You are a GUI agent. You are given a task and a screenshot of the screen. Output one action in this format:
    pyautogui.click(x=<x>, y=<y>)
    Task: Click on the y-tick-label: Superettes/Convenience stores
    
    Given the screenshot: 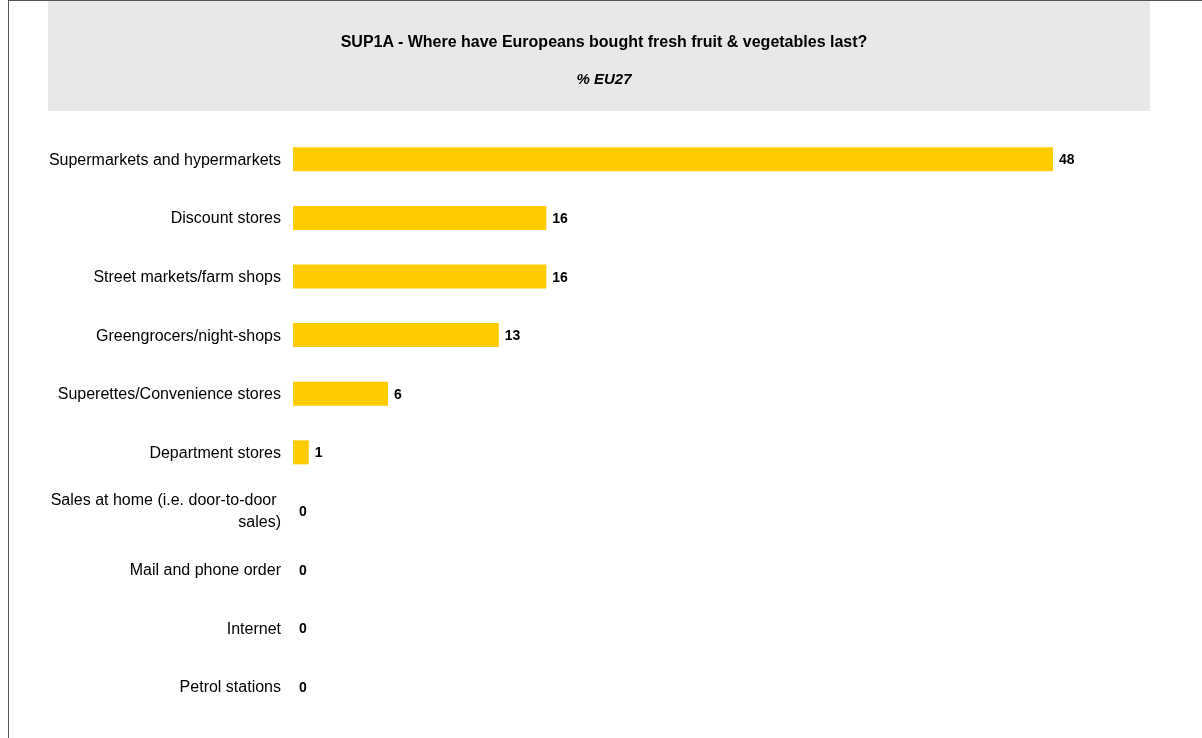 What is the action you would take?
    pyautogui.click(x=169, y=394)
    